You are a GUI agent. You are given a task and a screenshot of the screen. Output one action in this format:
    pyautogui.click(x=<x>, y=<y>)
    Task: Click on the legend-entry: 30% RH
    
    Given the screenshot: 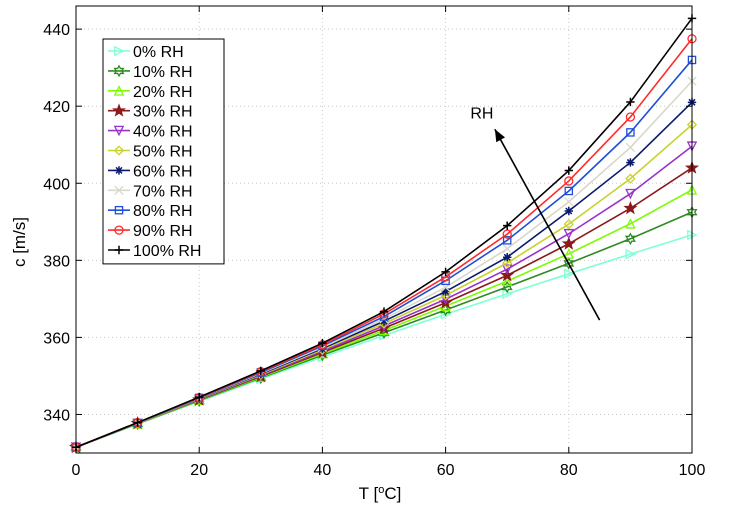 What is the action you would take?
    pyautogui.click(x=150, y=112)
    